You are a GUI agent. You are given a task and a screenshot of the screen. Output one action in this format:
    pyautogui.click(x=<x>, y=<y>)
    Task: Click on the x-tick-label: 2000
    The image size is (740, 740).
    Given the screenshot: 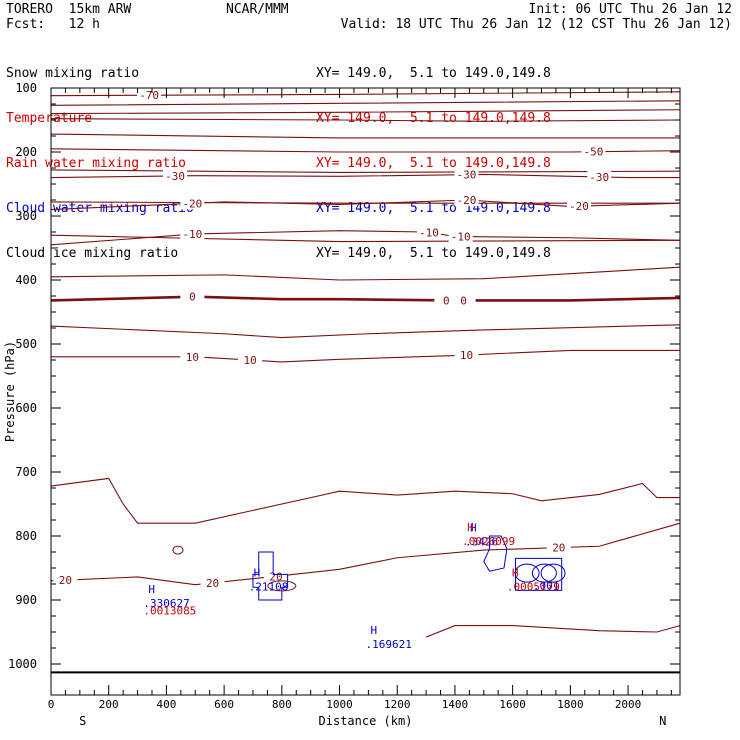 What is the action you would take?
    pyautogui.click(x=628, y=704)
    